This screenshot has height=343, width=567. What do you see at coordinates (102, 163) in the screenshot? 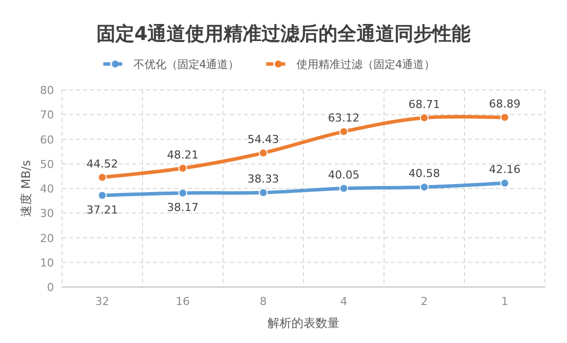
I see `data-label: 44.52` at bounding box center [102, 163].